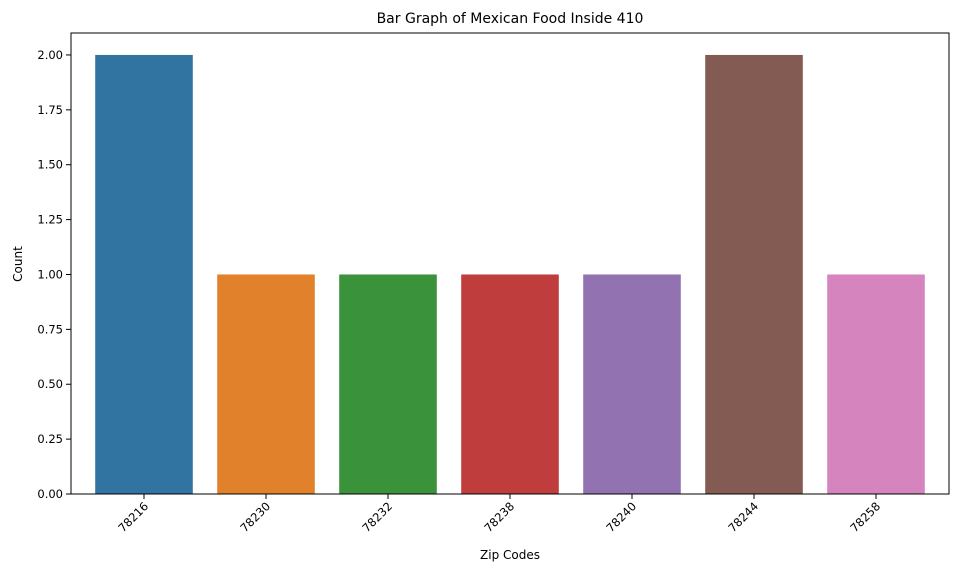 The image size is (961, 570). What do you see at coordinates (50, 384) in the screenshot?
I see `y-tick-label: 0.50` at bounding box center [50, 384].